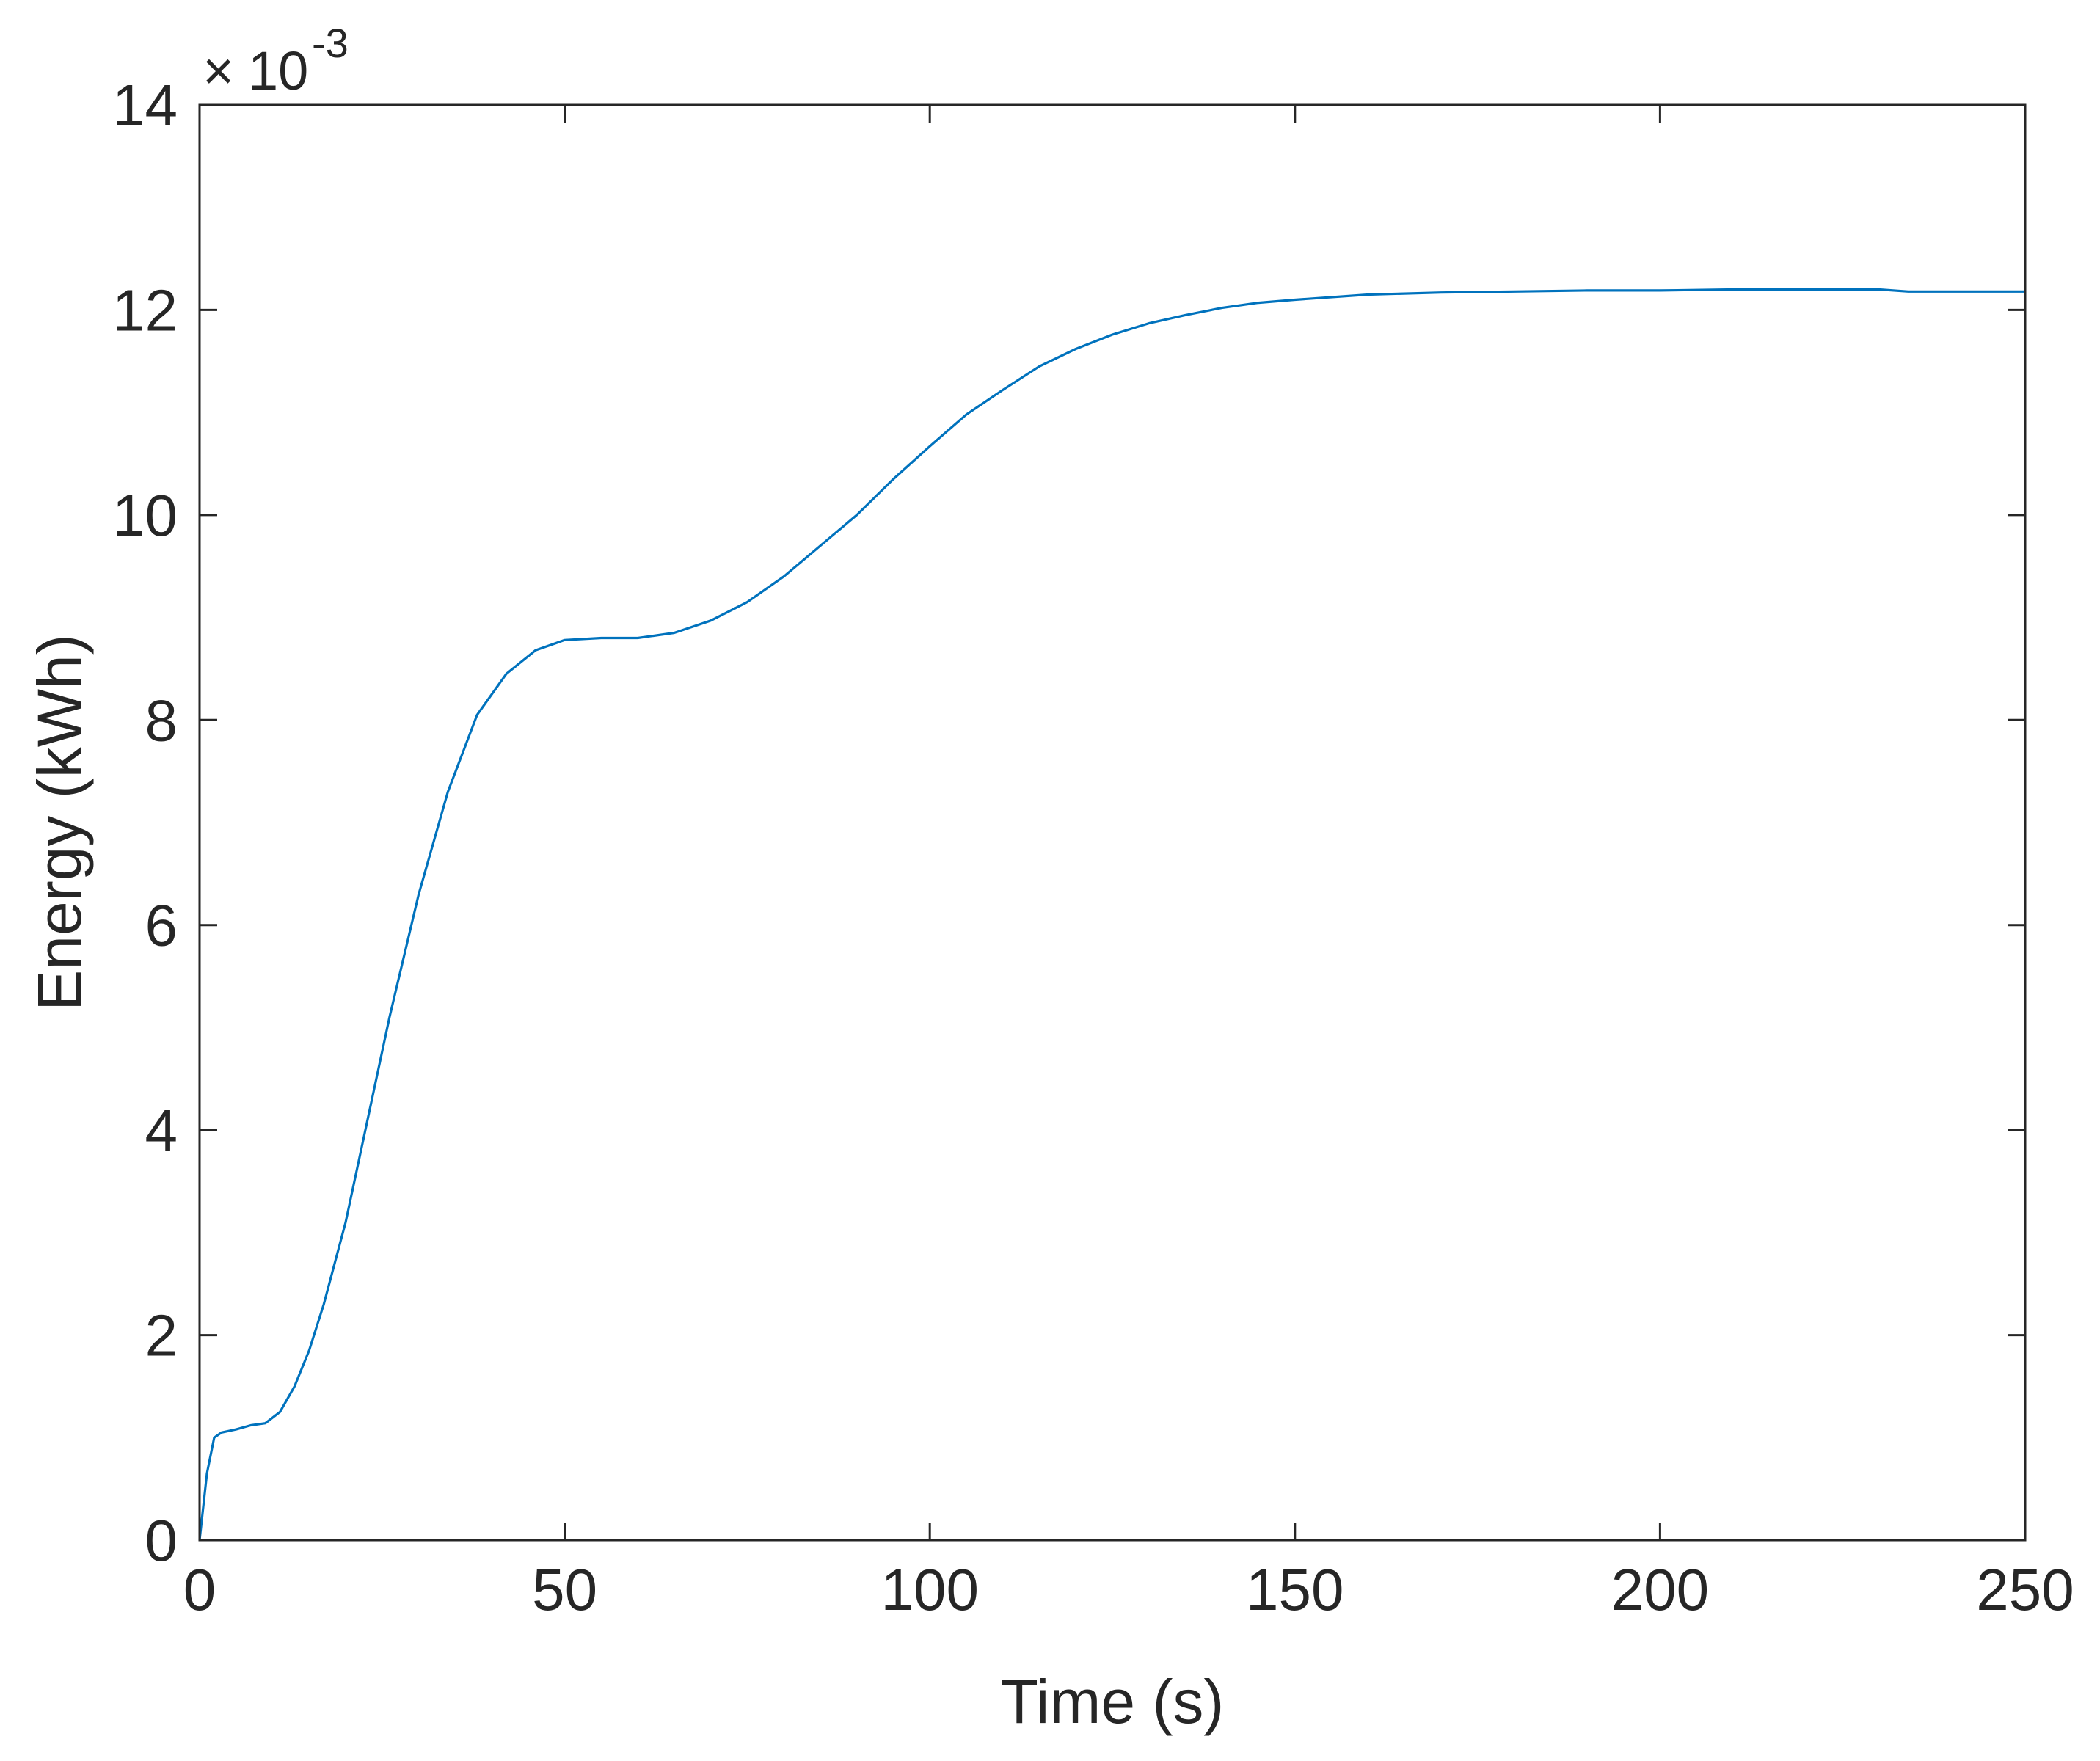 Image resolution: width=2100 pixels, height=1761 pixels. Describe the element at coordinates (161, 1540) in the screenshot. I see `y-tick-label: 0` at that location.